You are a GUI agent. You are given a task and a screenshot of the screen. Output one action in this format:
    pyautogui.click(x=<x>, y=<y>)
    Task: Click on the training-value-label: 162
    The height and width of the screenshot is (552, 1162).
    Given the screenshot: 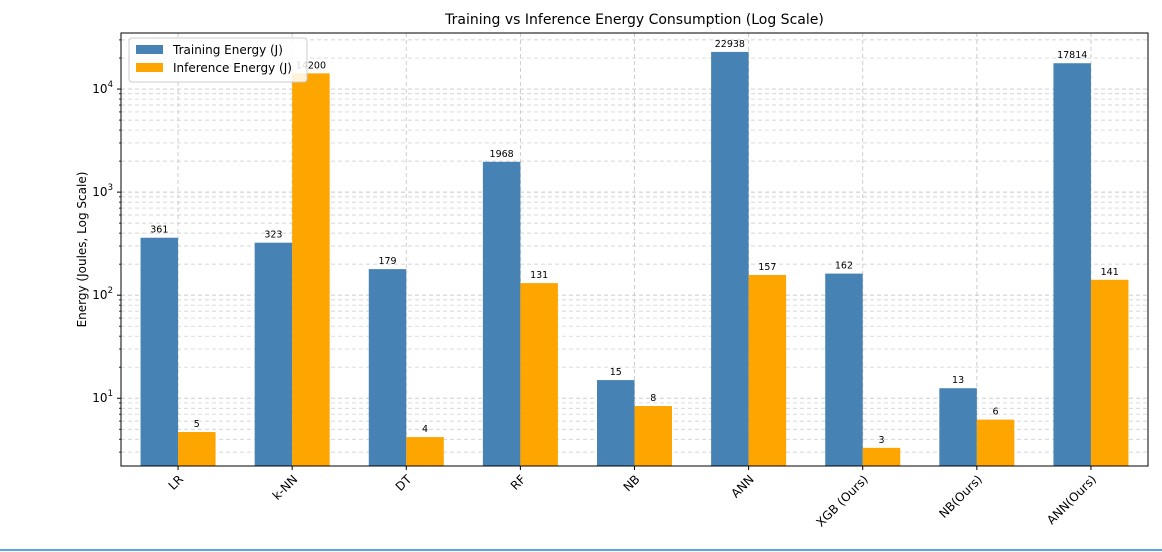 What is the action you would take?
    pyautogui.click(x=844, y=266)
    